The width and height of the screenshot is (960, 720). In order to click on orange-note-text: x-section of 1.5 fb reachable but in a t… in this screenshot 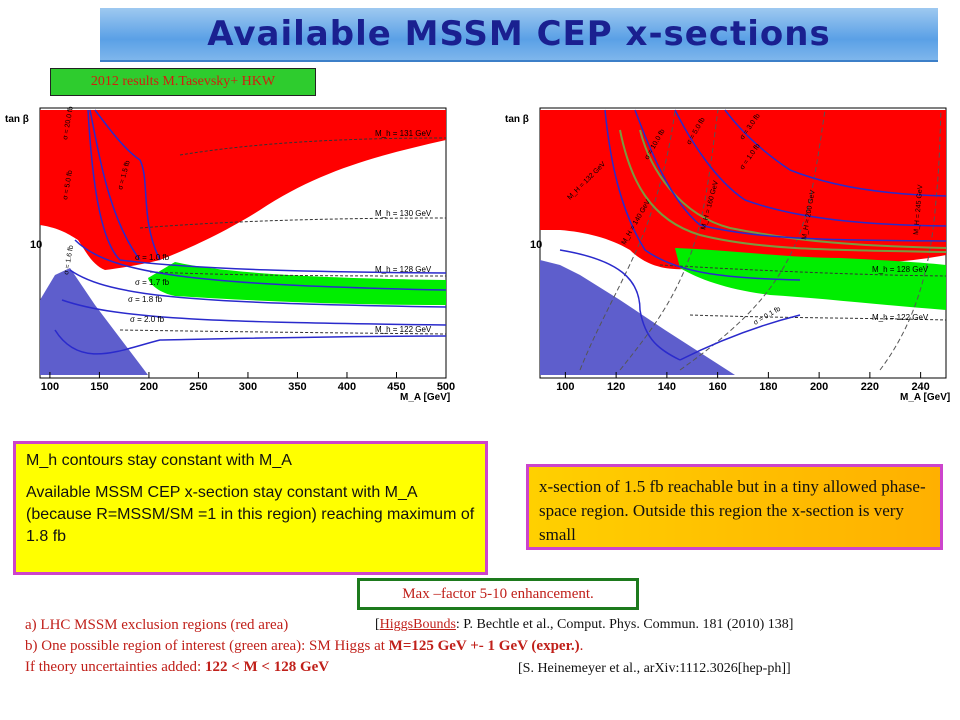, I will do `click(732, 510)`.